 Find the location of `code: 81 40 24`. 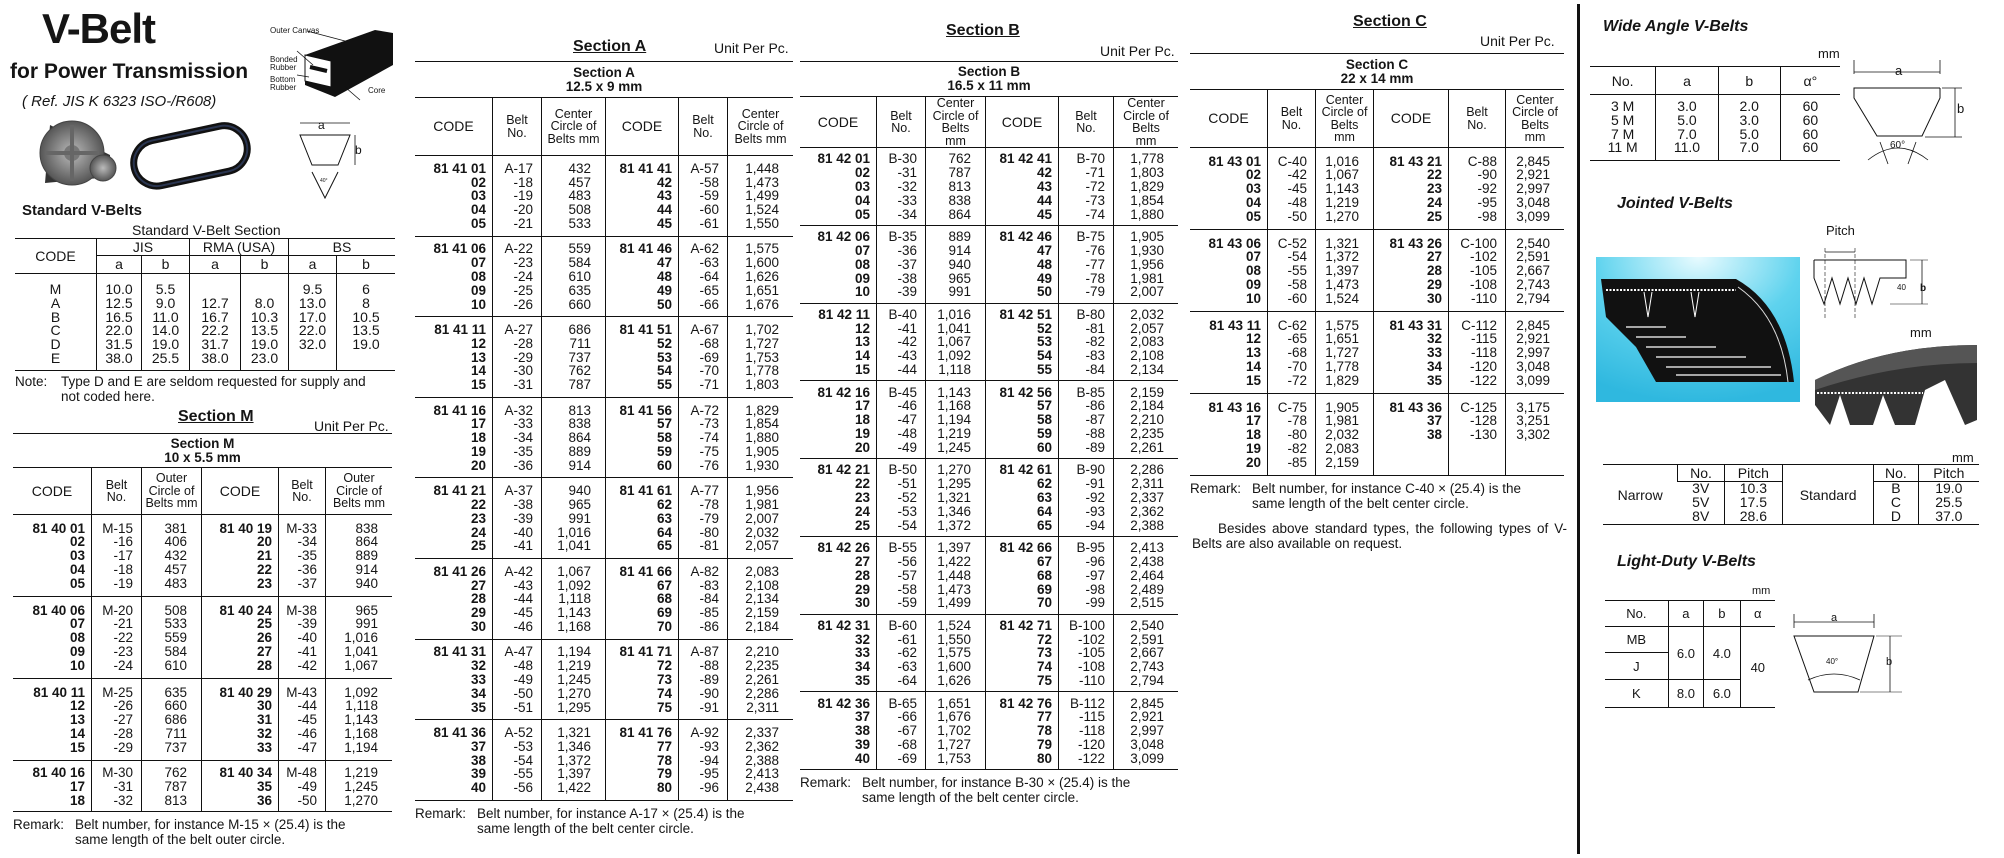

code: 81 40 24 is located at coordinates (245, 610).